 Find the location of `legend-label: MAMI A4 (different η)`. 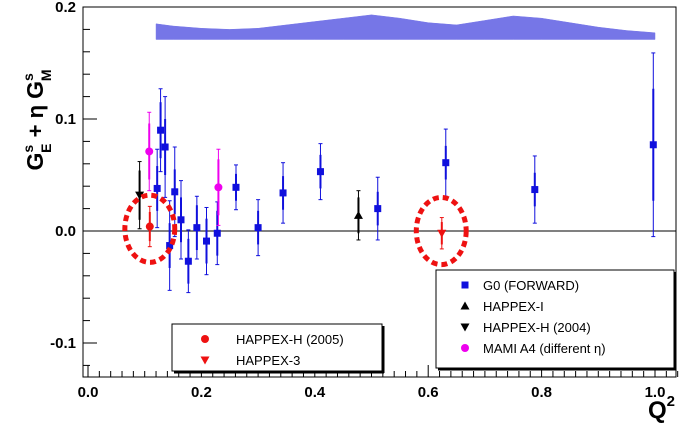

legend-label: MAMI A4 (different η) is located at coordinates (544, 348).